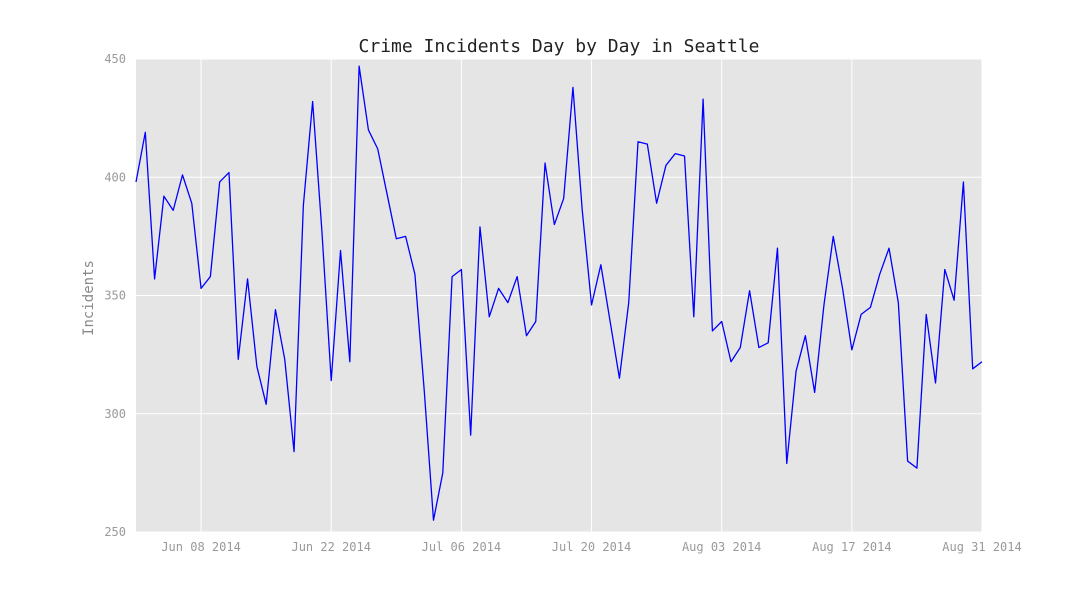 The height and width of the screenshot is (591, 1091). Describe the element at coordinates (115, 177) in the screenshot. I see `y-tick-label: 400` at that location.